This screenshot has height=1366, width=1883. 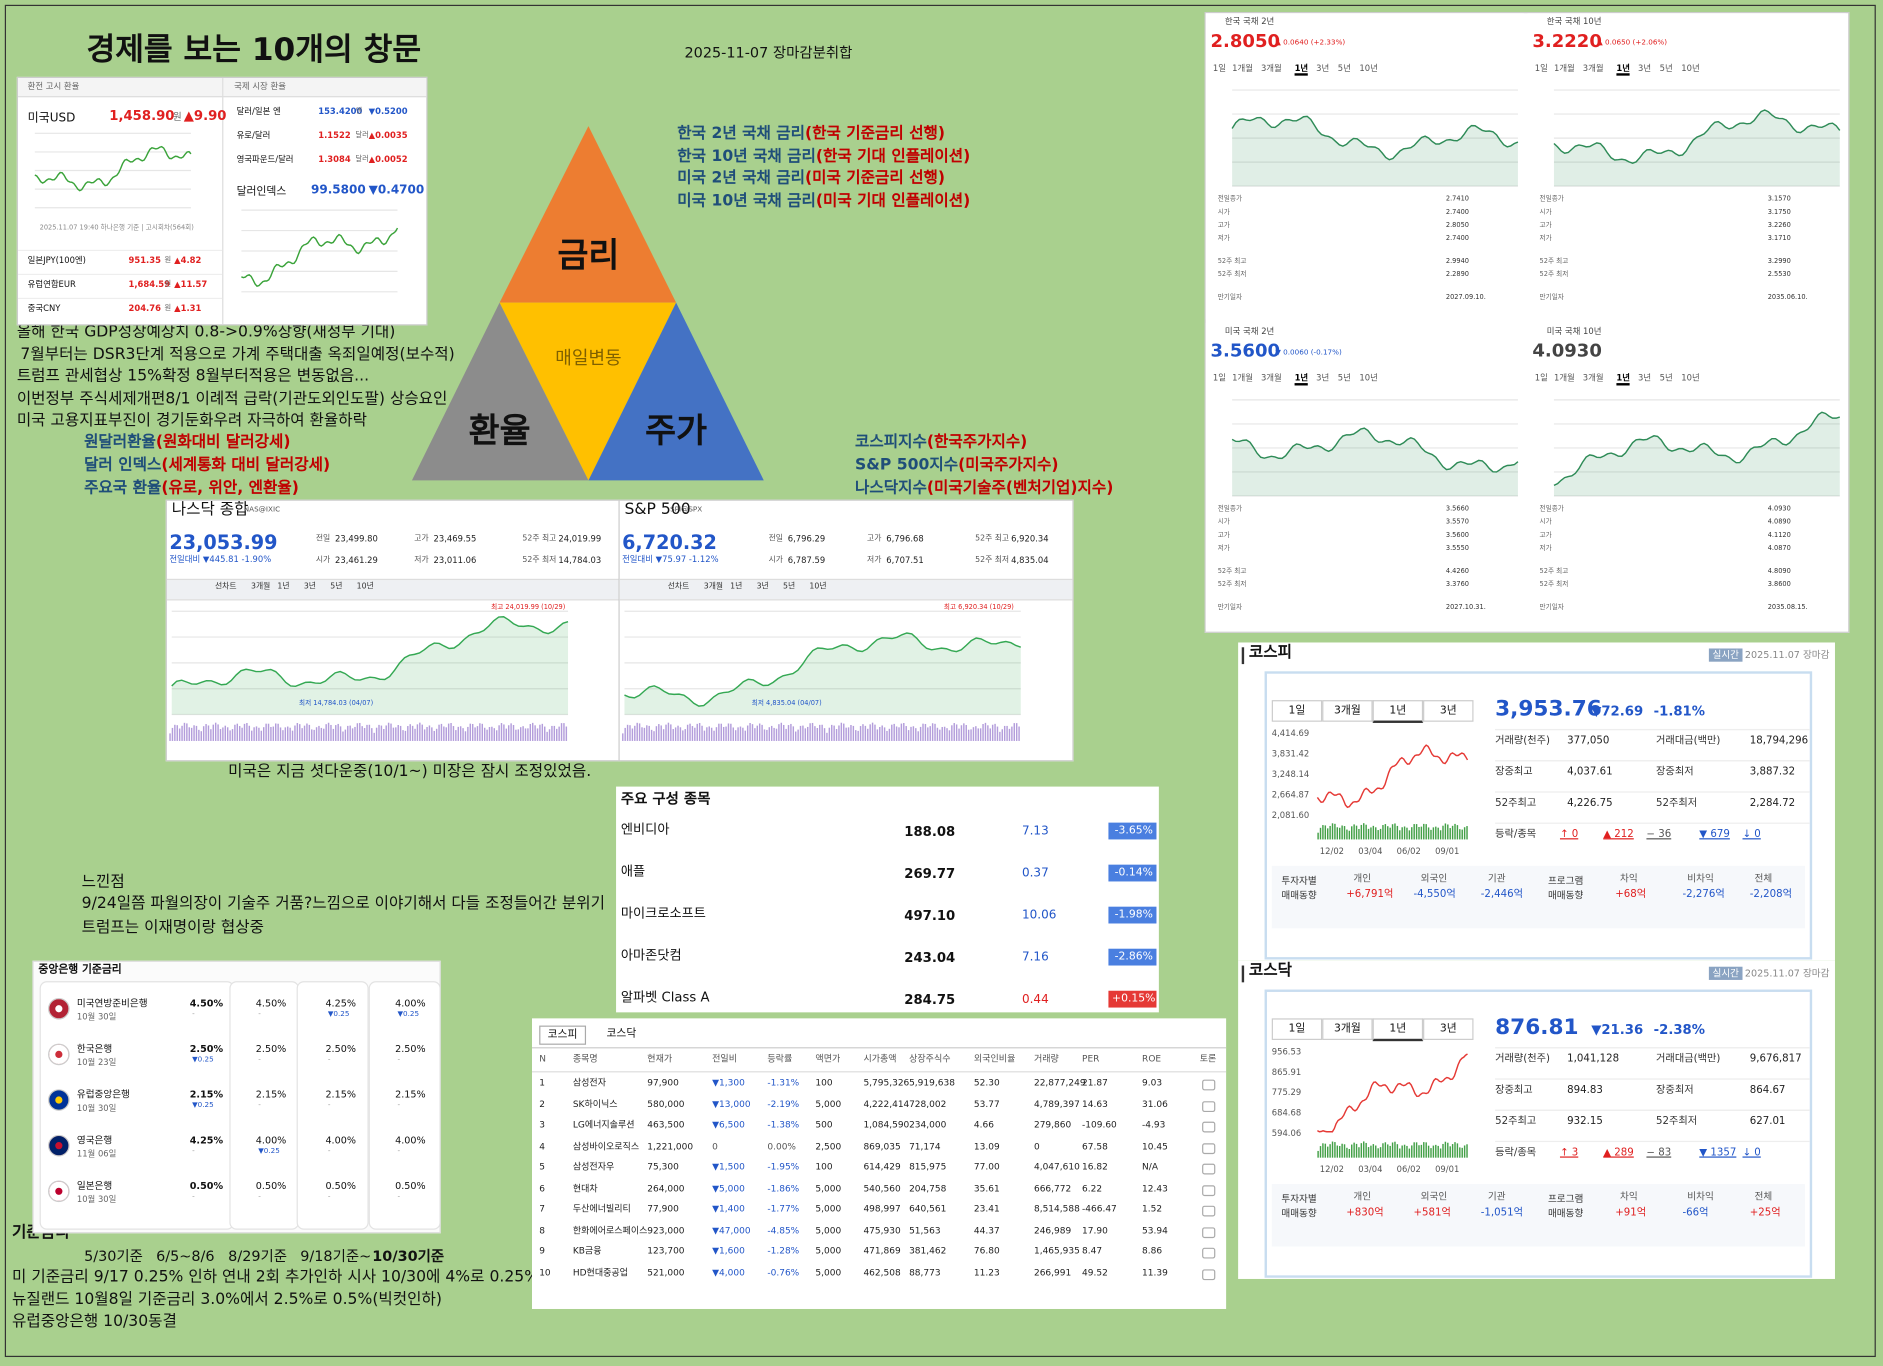 What do you see at coordinates (265, 159) in the screenshot?
I see `currency-name: 영국파운드/달러` at bounding box center [265, 159].